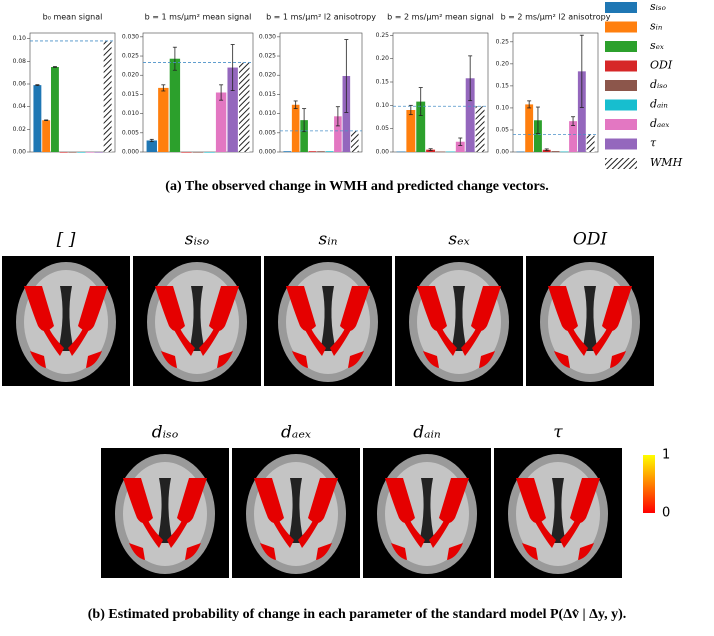 The width and height of the screenshot is (714, 636). What do you see at coordinates (659, 123) in the screenshot?
I see `legend-label: dₐₑₓ` at bounding box center [659, 123].